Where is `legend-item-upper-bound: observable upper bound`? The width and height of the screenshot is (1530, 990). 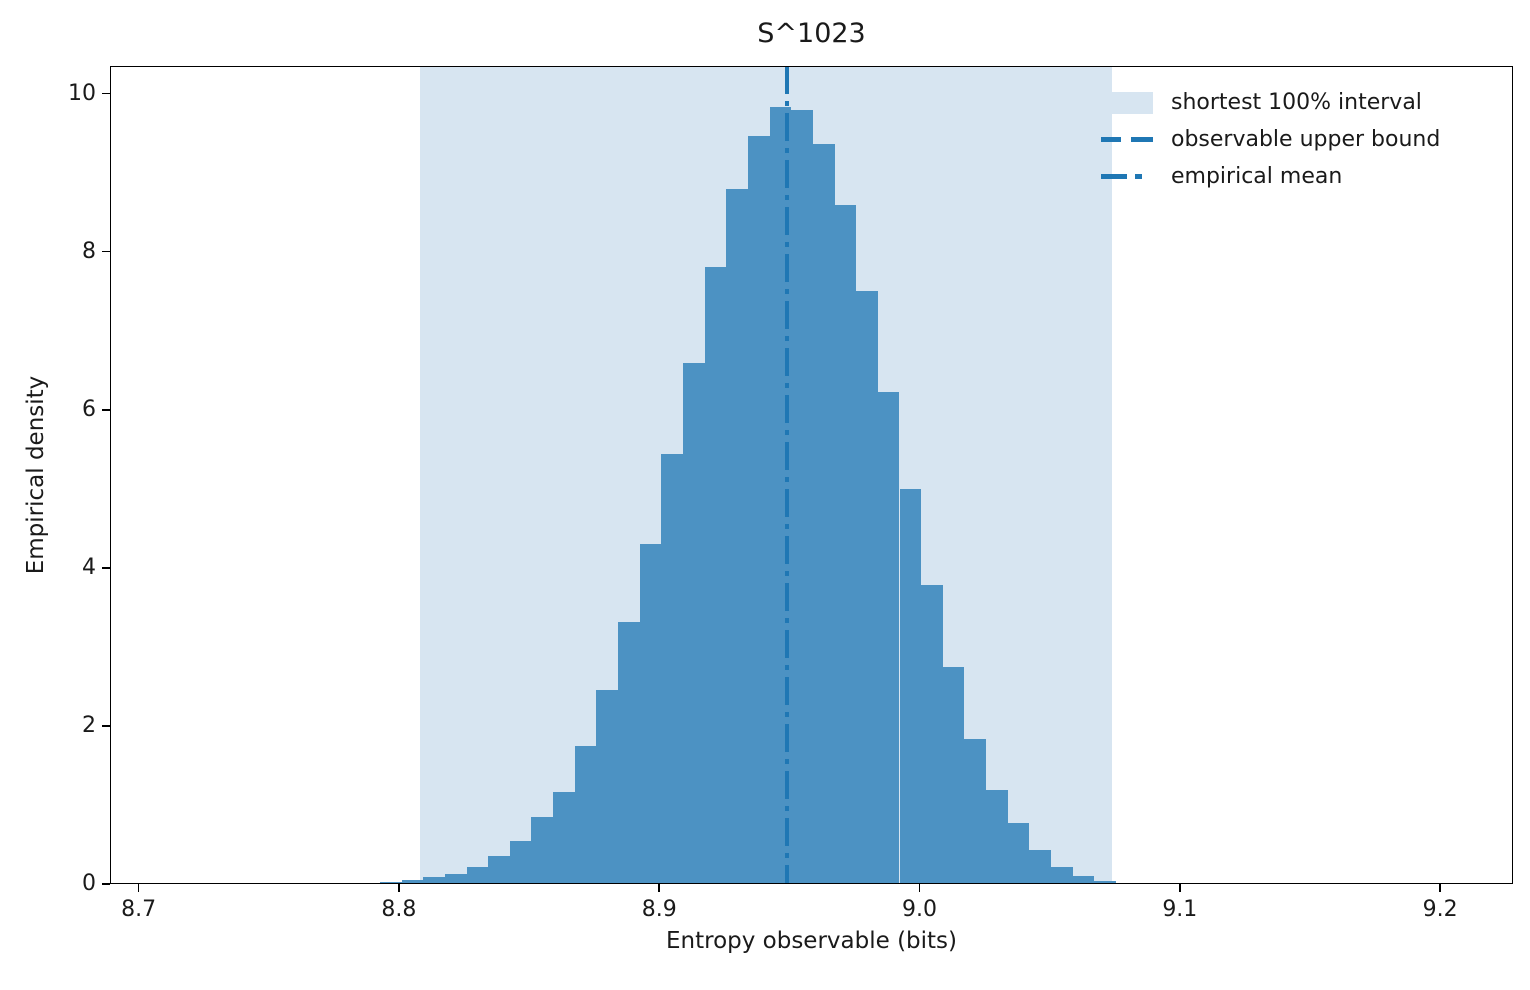
legend-item-upper-bound: observable upper bound is located at coordinates (1270, 139).